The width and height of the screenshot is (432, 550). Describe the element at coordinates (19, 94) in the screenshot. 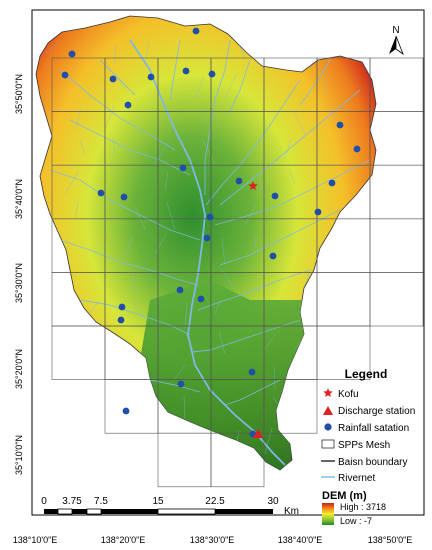

I see `lat-label: 35°50'0"N` at that location.